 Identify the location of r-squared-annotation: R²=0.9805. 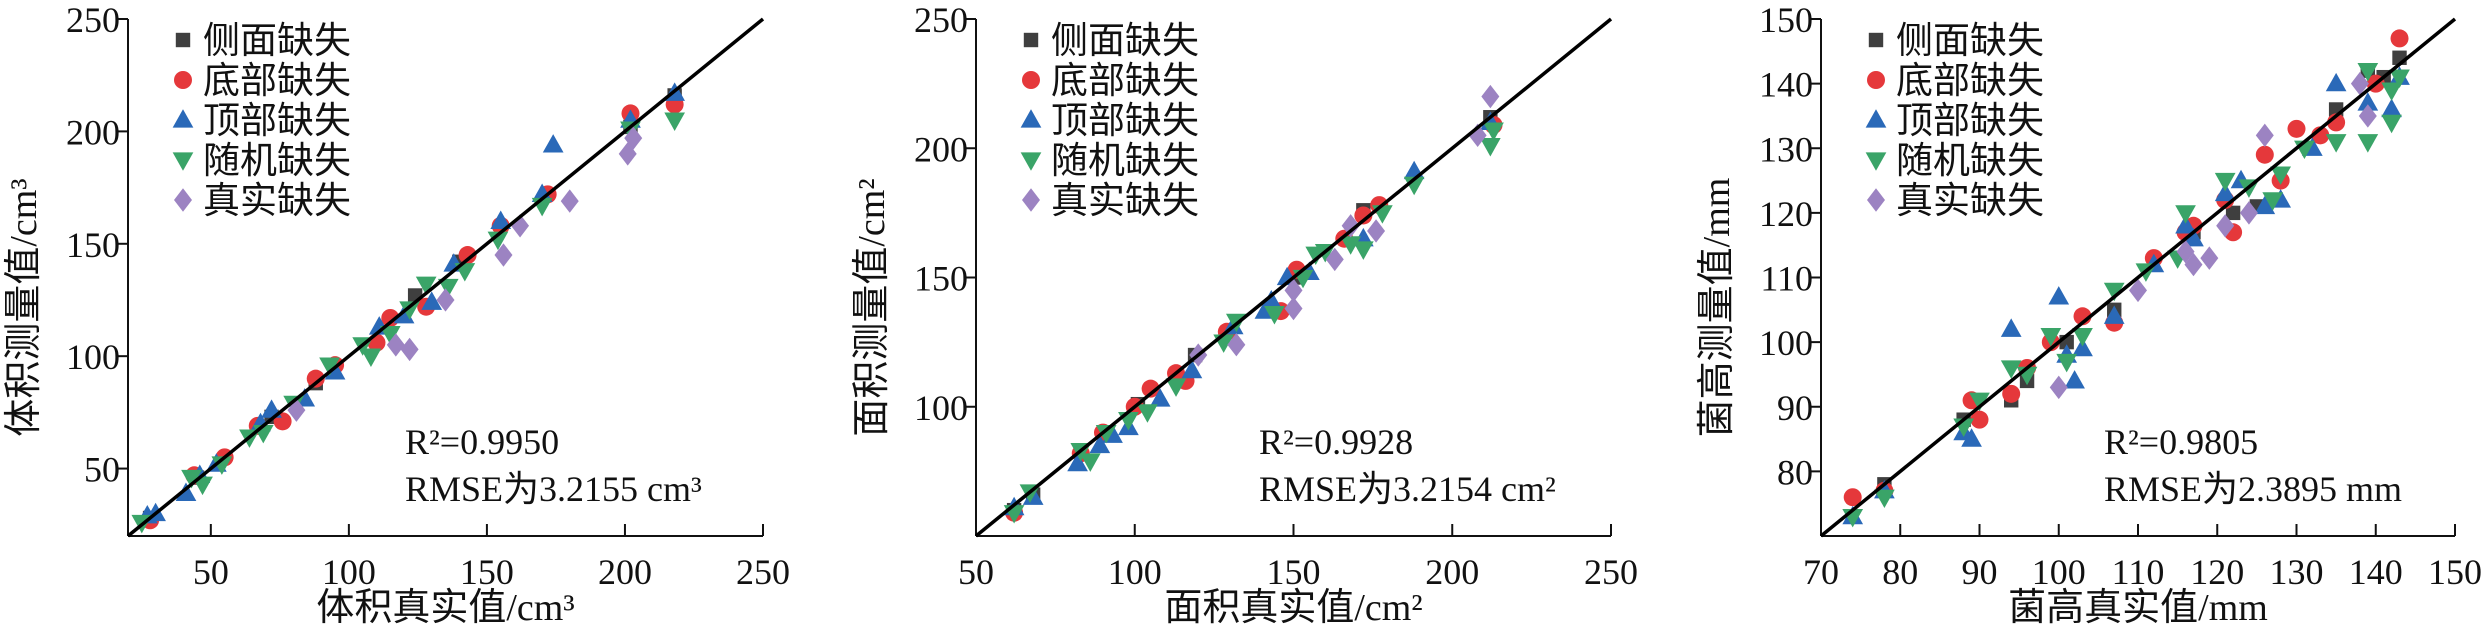
(2181, 442).